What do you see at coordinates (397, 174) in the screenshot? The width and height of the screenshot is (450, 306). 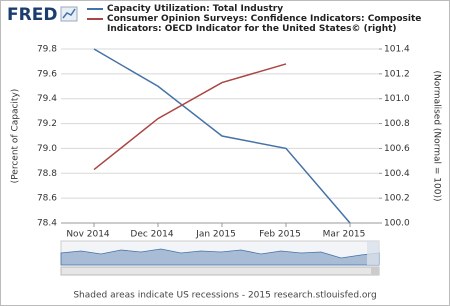 I see `y2-tick-label: 100.4` at bounding box center [397, 174].